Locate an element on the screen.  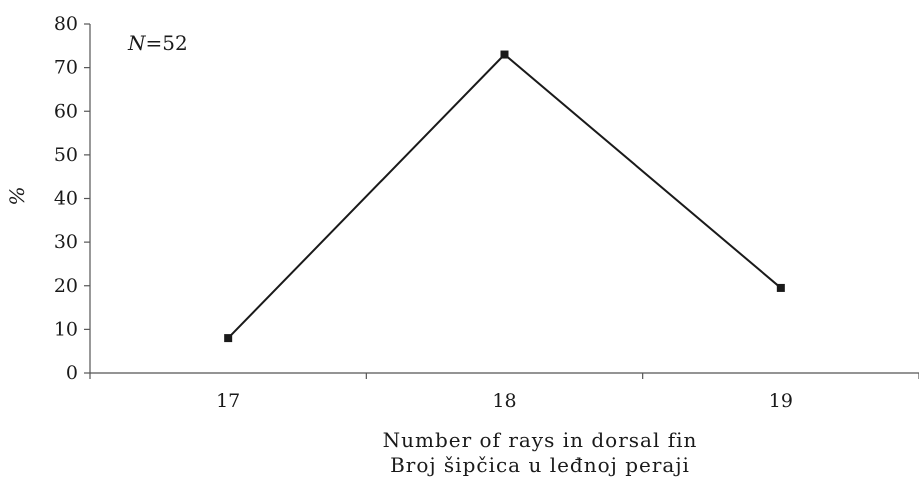
sample-size-annotation: N=52 is located at coordinates (157, 43).